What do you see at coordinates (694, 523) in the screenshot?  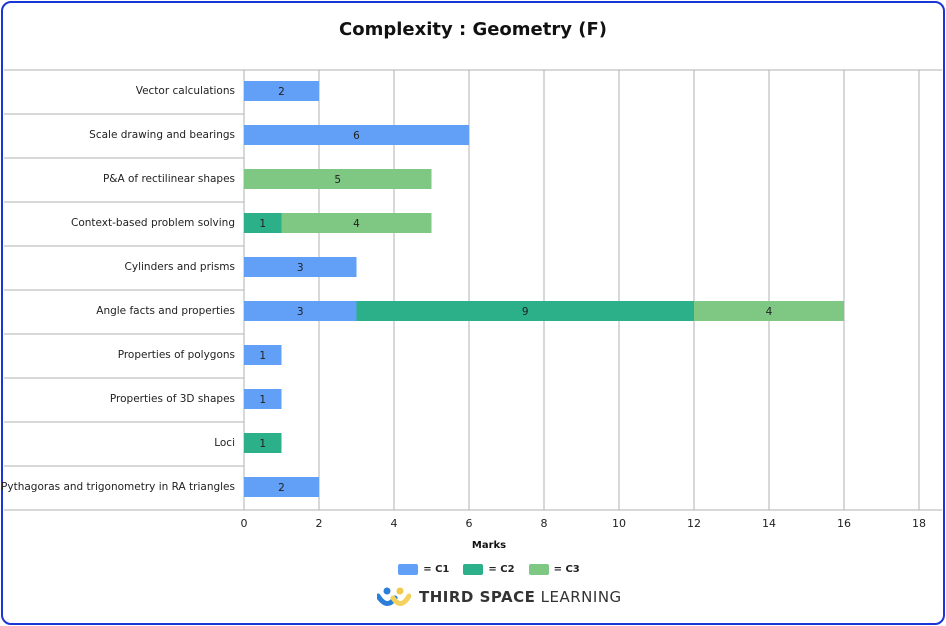 I see `x-tick-label: 12` at bounding box center [694, 523].